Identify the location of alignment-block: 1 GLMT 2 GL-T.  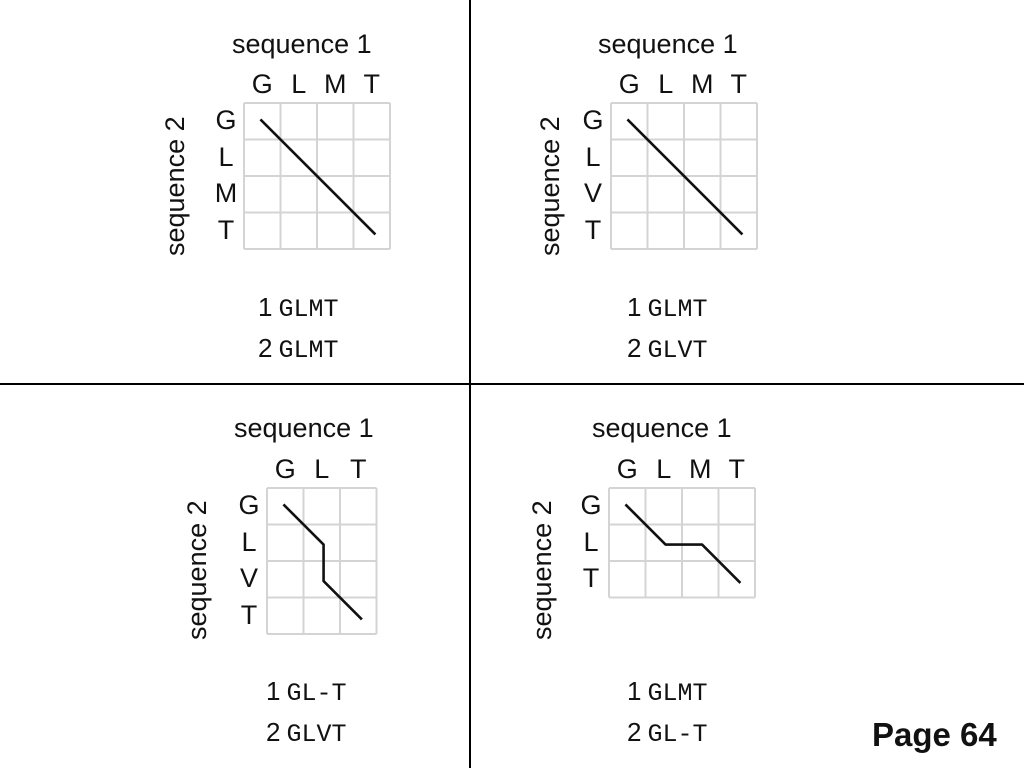
(667, 713).